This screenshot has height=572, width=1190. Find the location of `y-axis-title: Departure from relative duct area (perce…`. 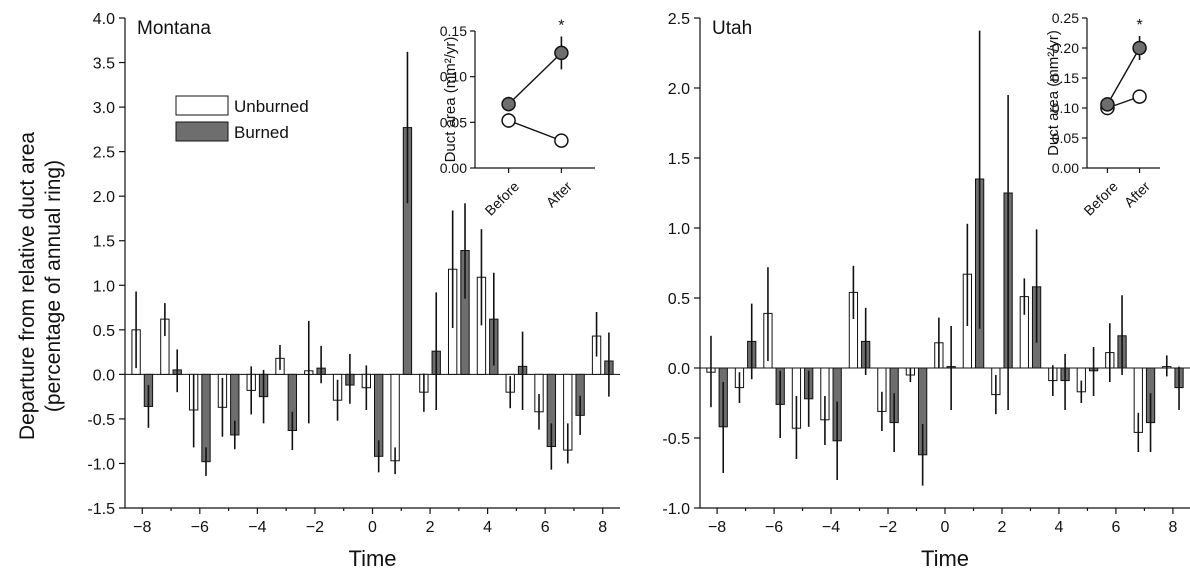

y-axis-title: Departure from relative duct area (perce… is located at coordinates (40, 286).